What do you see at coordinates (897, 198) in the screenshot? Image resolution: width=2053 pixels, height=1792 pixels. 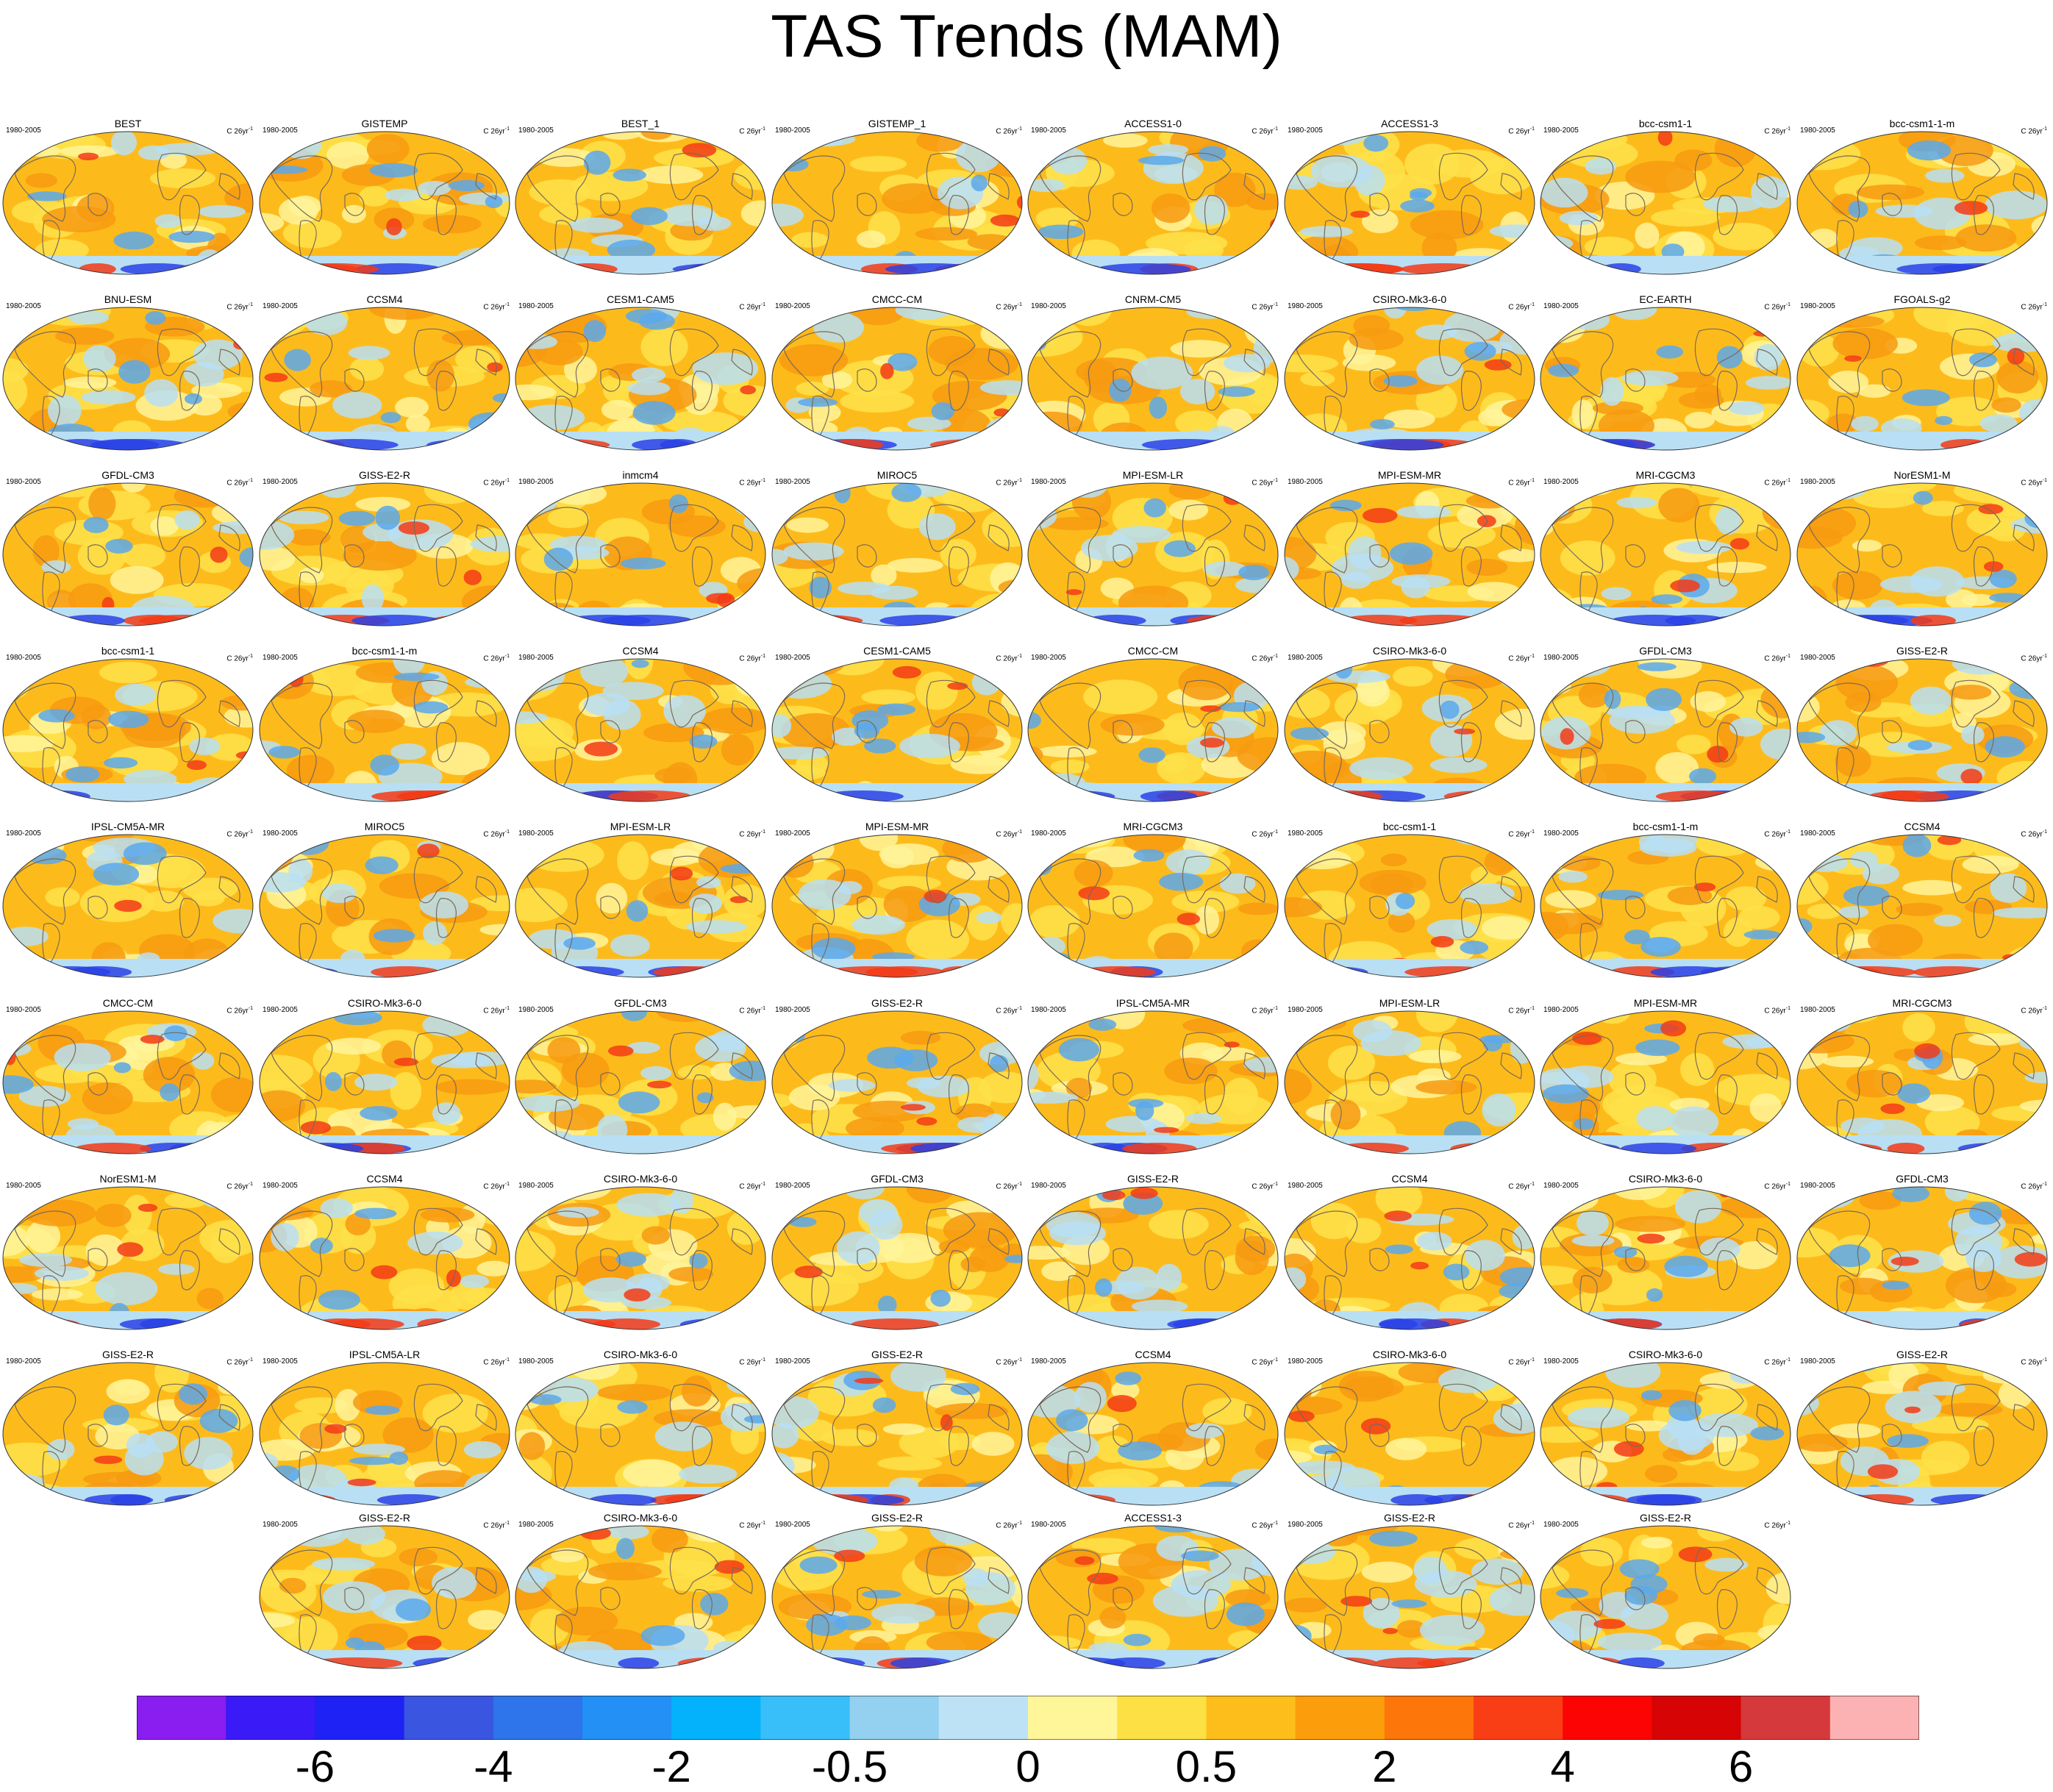 I see `map-panel: GISTEMP_1 1980-2005 C 26yr-1` at bounding box center [897, 198].